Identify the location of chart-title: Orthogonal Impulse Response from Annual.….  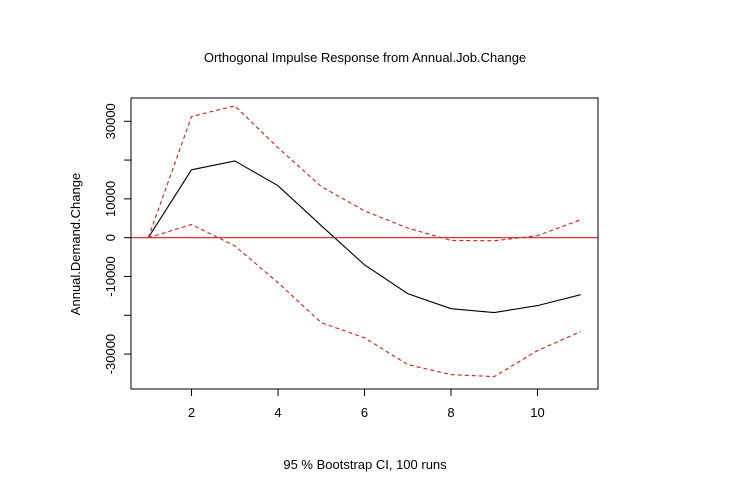
(365, 57).